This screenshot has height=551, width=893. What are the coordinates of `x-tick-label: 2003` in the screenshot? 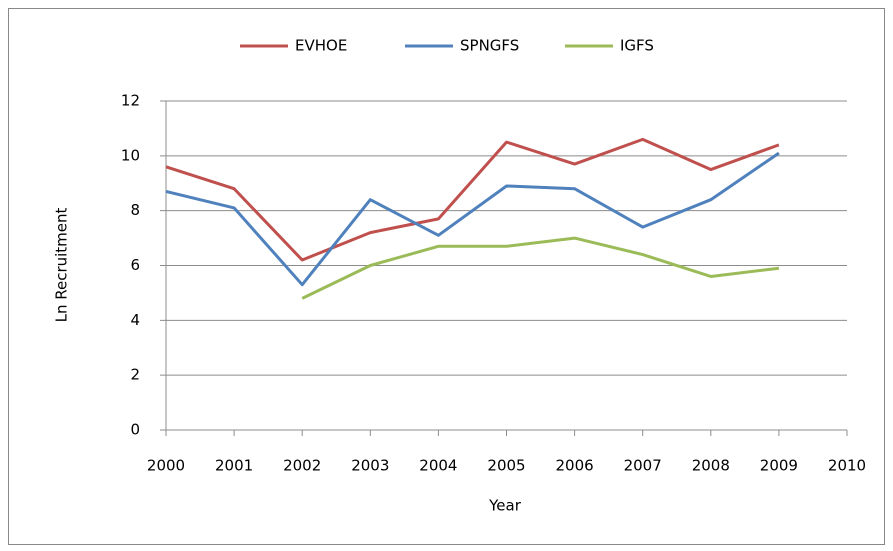 It's located at (370, 466).